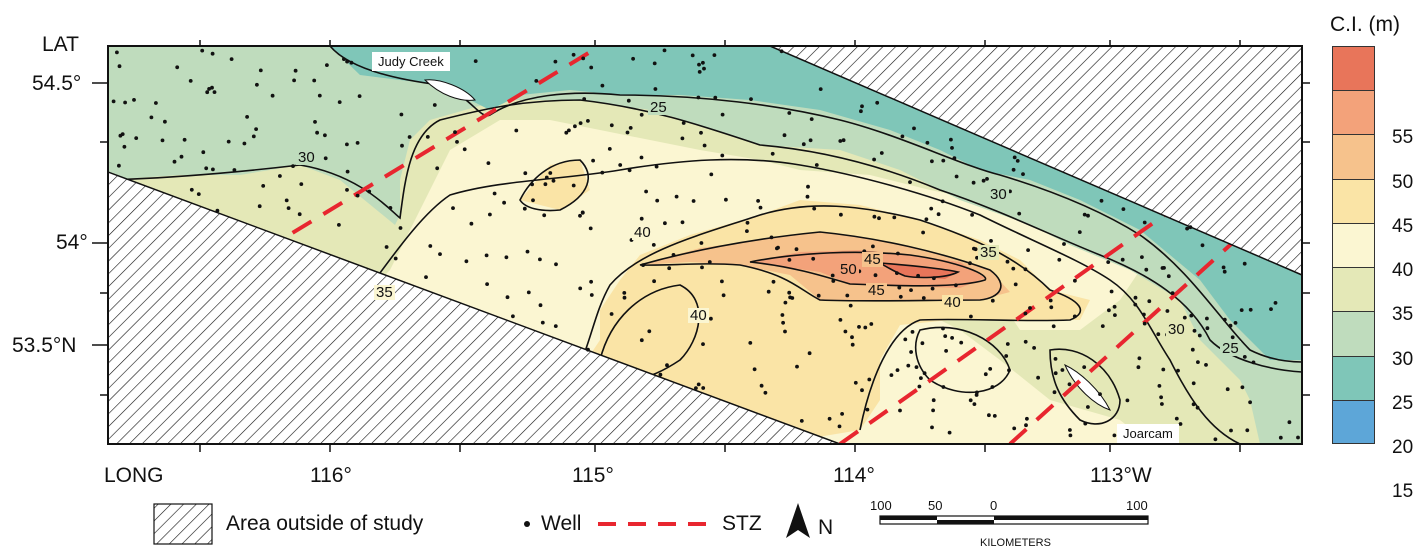 The height and width of the screenshot is (550, 1417). Describe the element at coordinates (411, 61) in the screenshot. I see `place-label-judy-creek: Judy Creek` at that location.